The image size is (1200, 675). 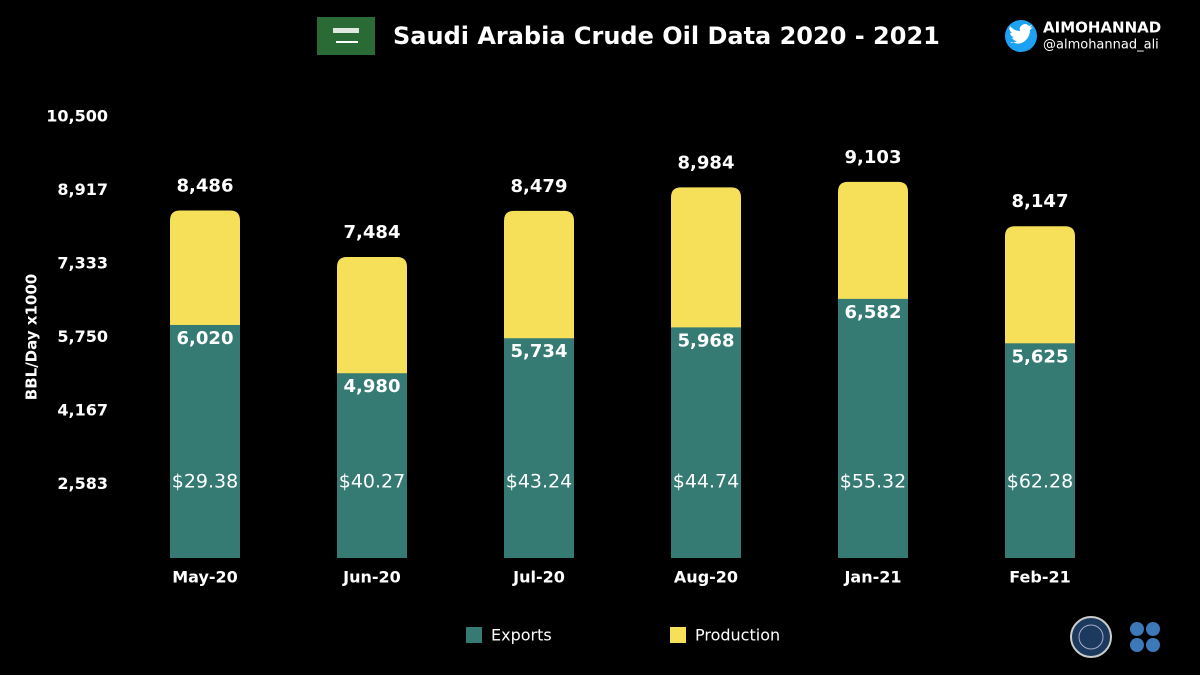 I want to click on chart-title: Saudi Arabia Crude Oil Data 2020 - 2021, so click(x=666, y=36).